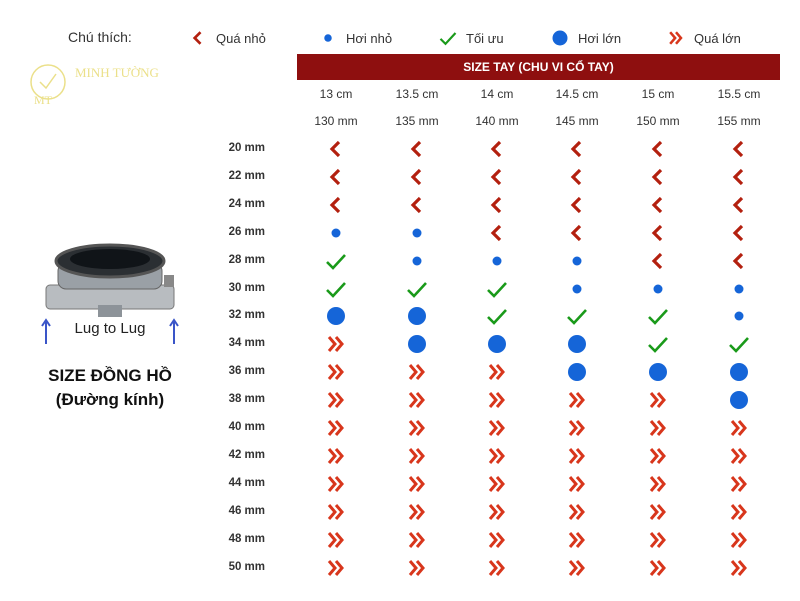 Image resolution: width=800 pixels, height=601 pixels. I want to click on row-label: 20 mm, so click(246, 148).